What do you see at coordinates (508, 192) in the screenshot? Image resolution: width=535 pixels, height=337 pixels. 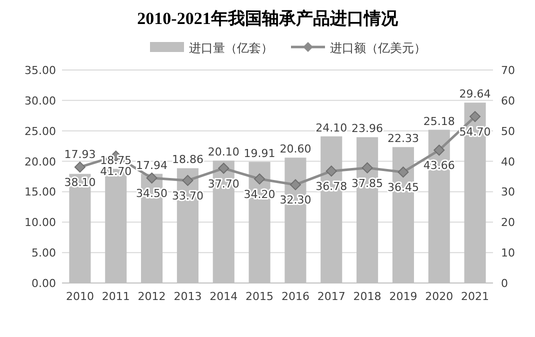 I see `y2-tick-label: 30` at bounding box center [508, 192].